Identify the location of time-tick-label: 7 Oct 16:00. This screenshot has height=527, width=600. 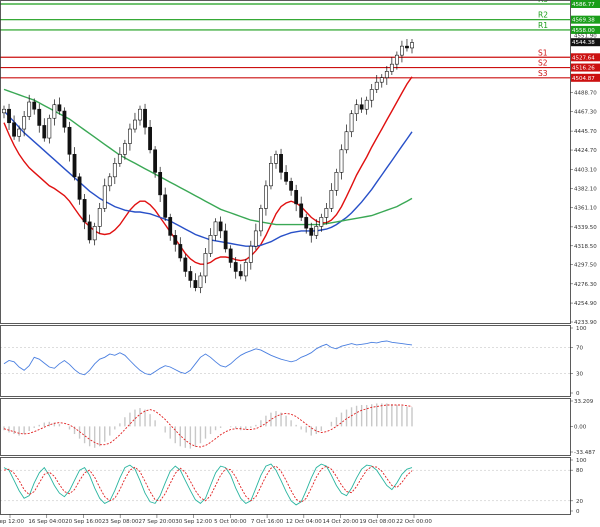
(267, 522).